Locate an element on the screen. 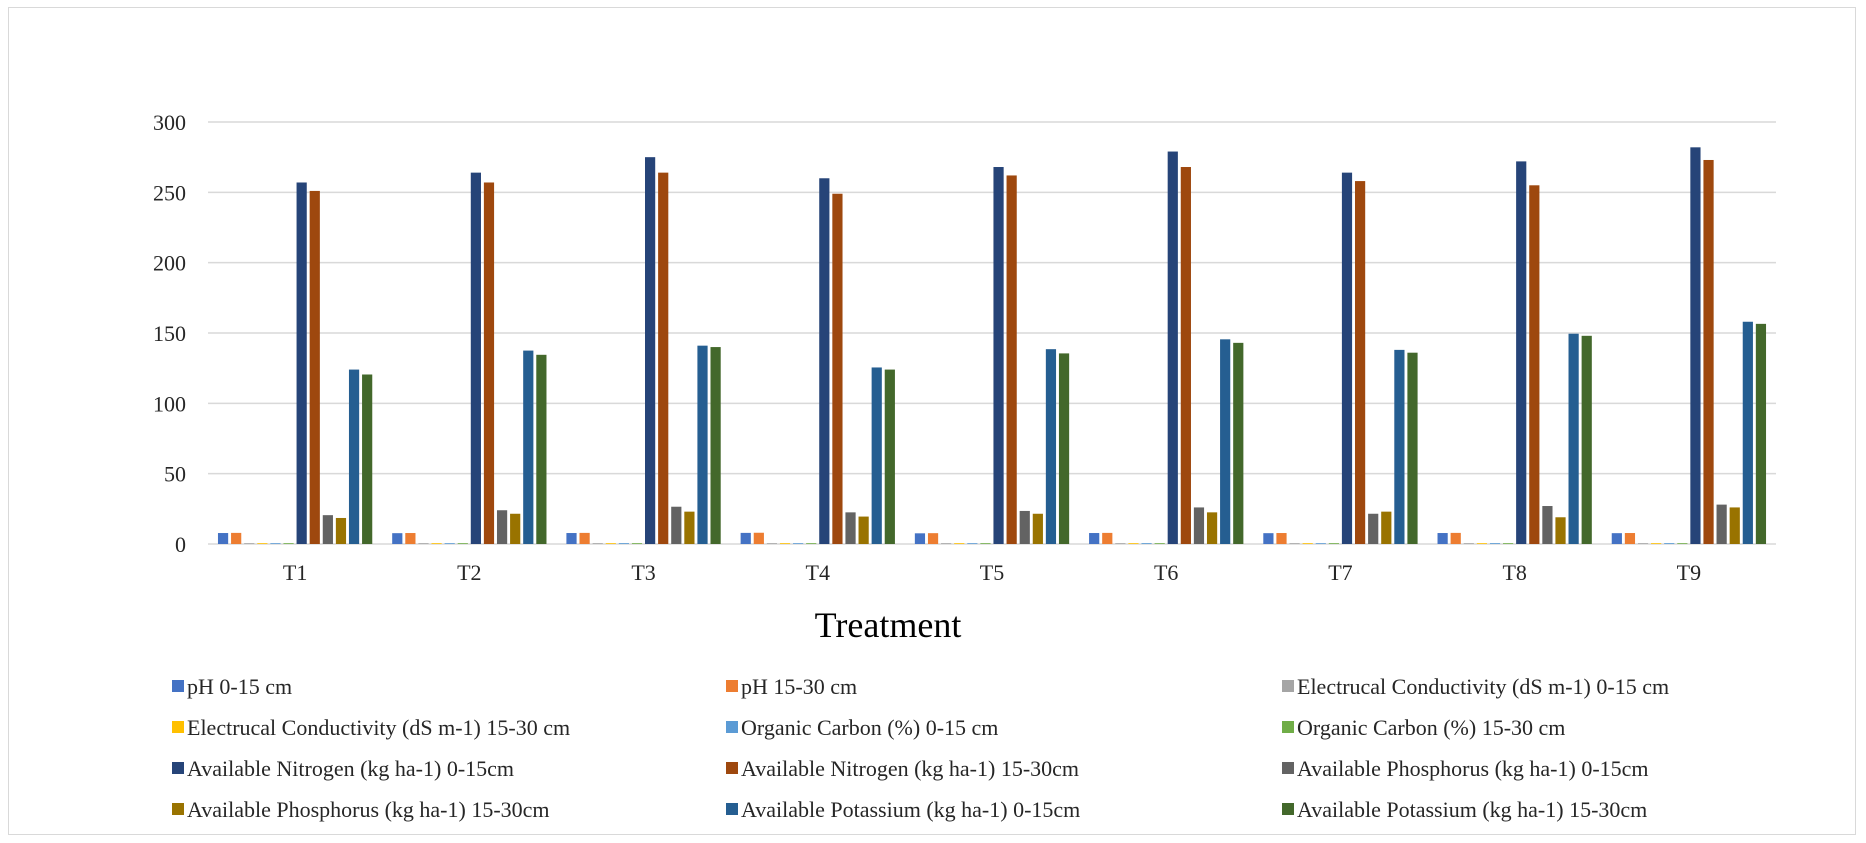 The height and width of the screenshot is (843, 1866). x-tick-label: T5 is located at coordinates (992, 572).